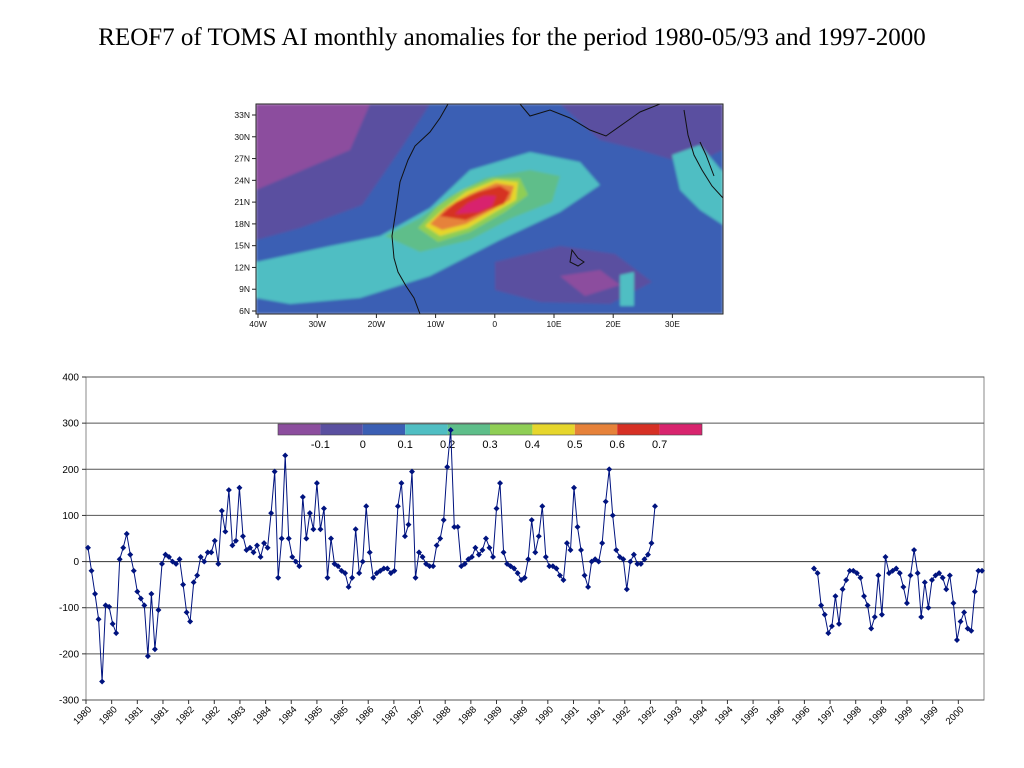 This screenshot has height=768, width=1024. I want to click on x-tick-label: 1998, so click(852, 715).